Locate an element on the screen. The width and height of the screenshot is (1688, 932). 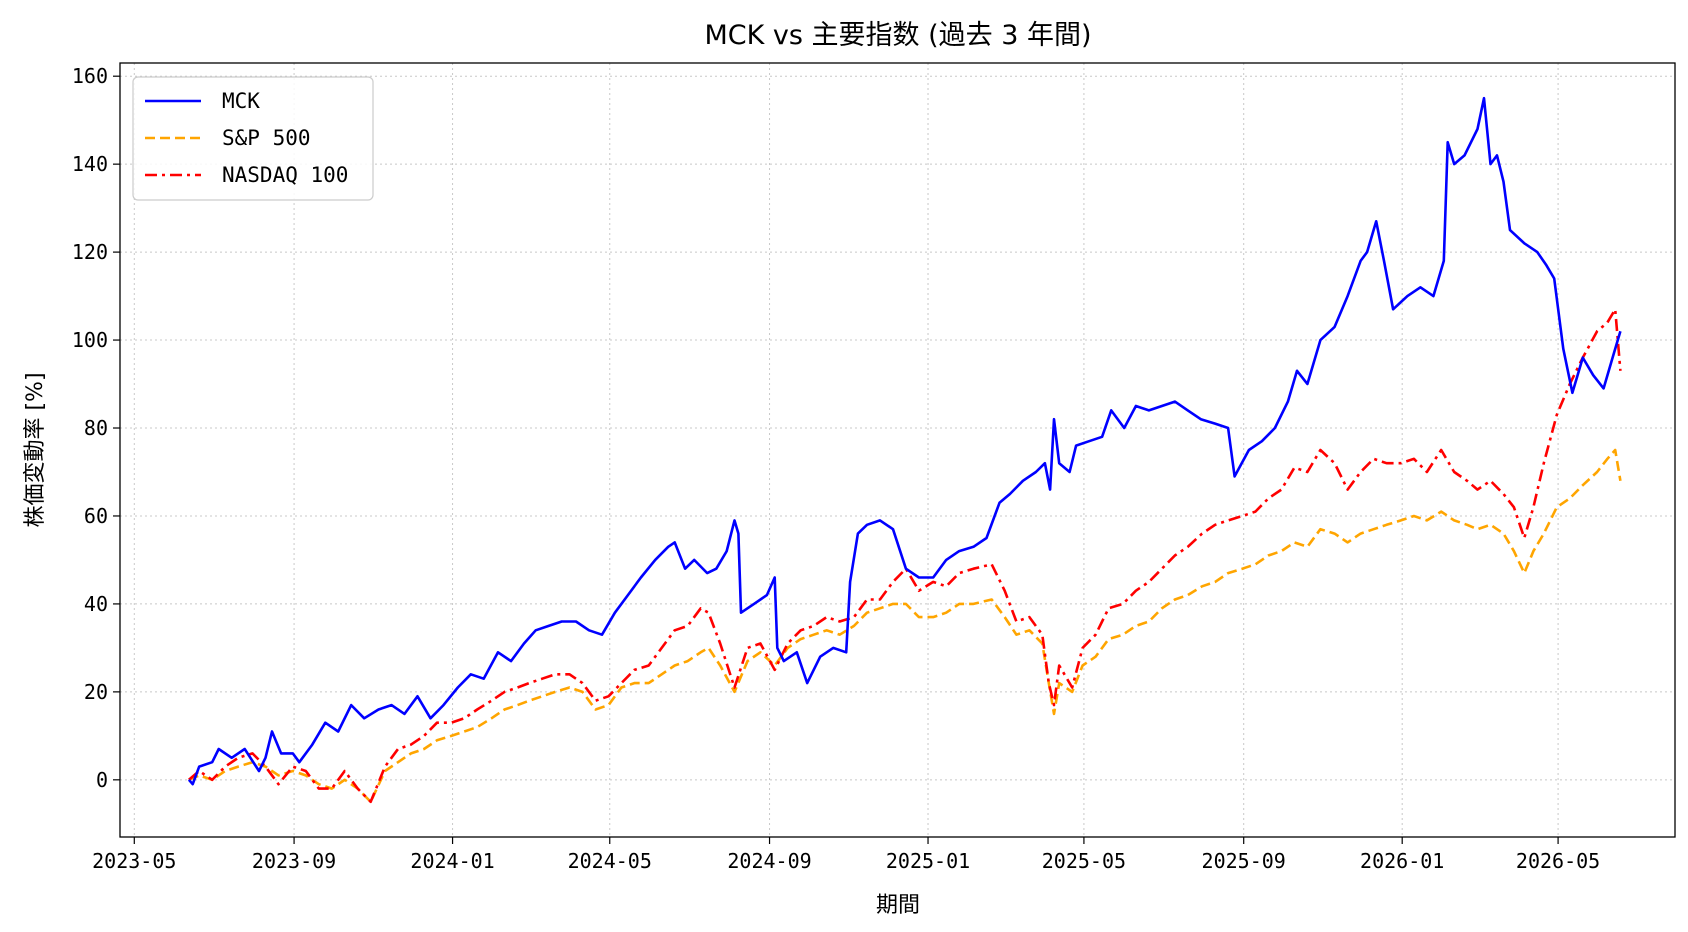
y-tick-label: 80 is located at coordinates (96, 428).